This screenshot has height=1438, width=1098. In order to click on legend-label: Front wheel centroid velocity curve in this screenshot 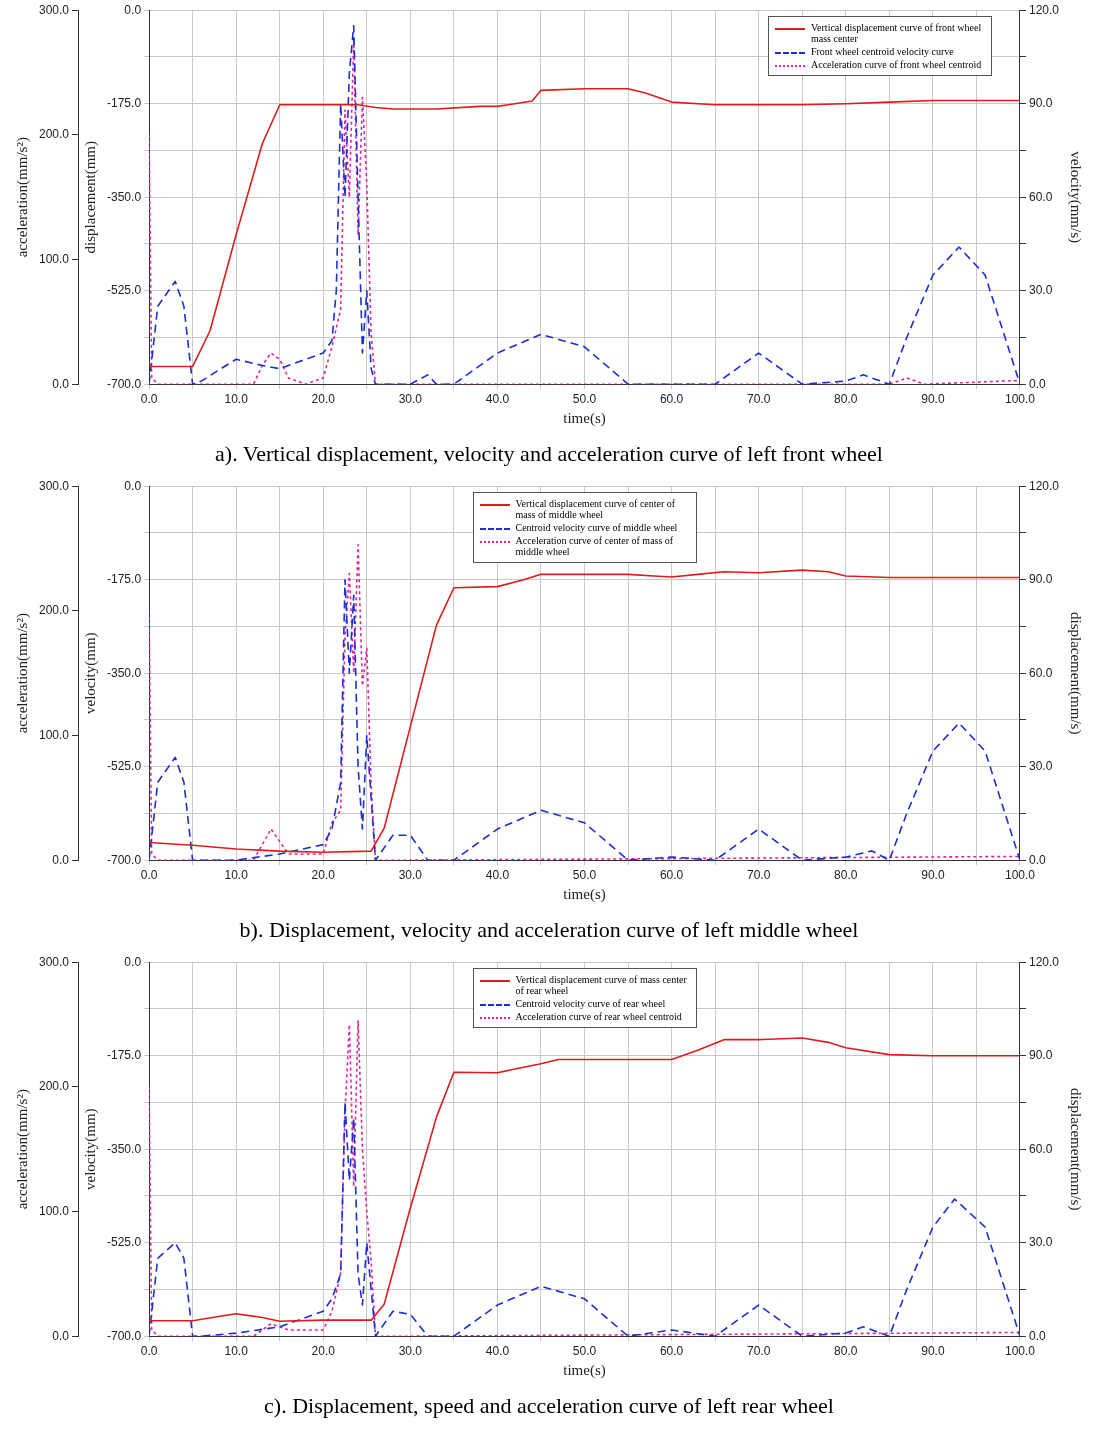, I will do `click(882, 52)`.